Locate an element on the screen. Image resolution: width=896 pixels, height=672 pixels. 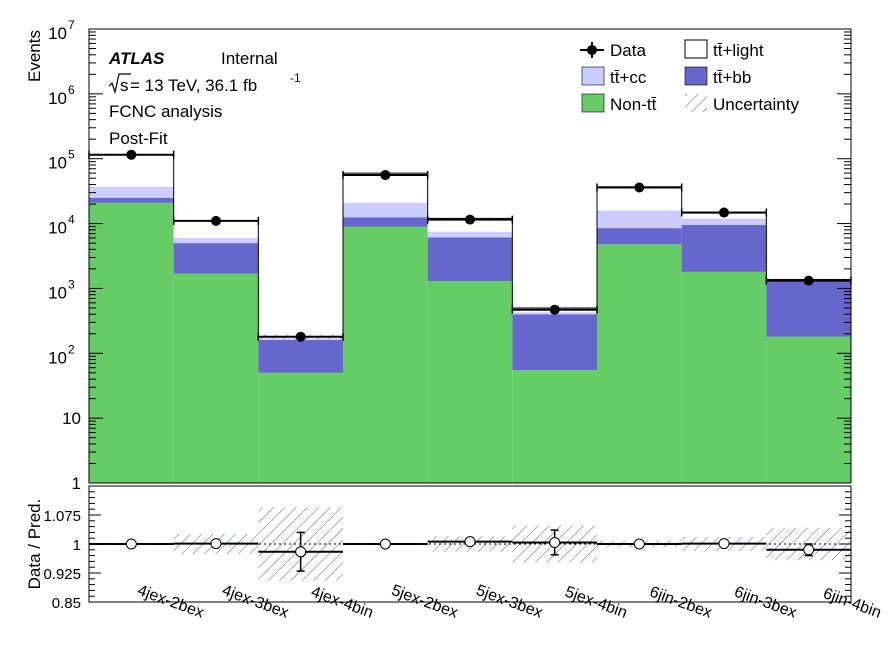
energy-lumi-label: s = 13 TeV, 36.1 fb -1 is located at coordinates (204, 83).